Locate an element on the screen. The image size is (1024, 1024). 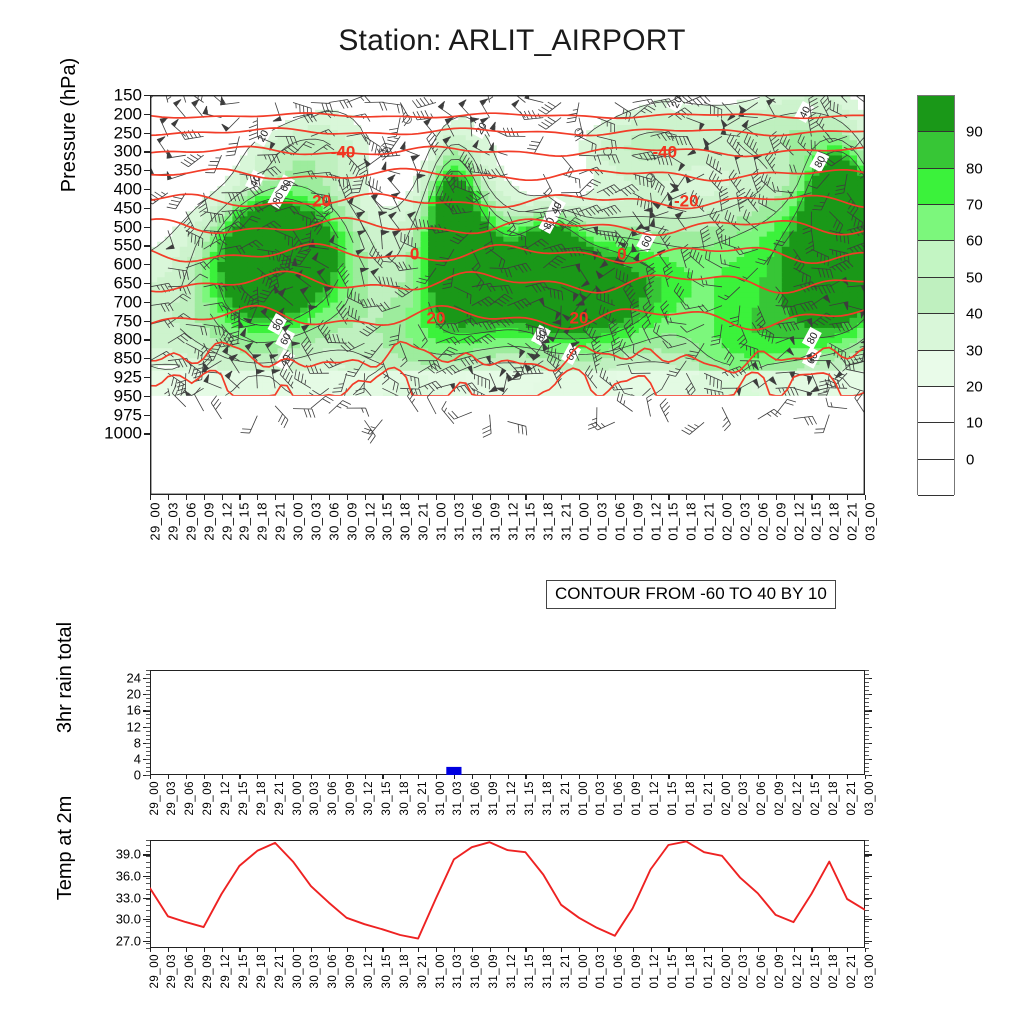
page-title: Station: ARLIT_AIRPORT is located at coordinates (512, 40).